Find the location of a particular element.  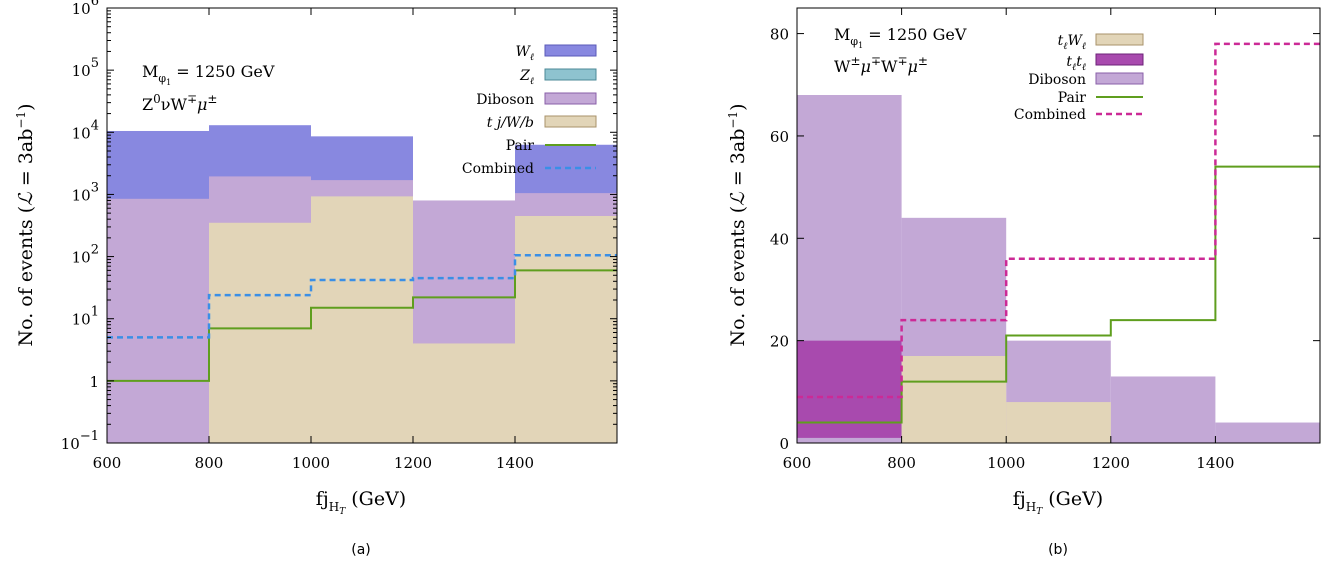

b-ytick-label: 60 is located at coordinates (779, 137).